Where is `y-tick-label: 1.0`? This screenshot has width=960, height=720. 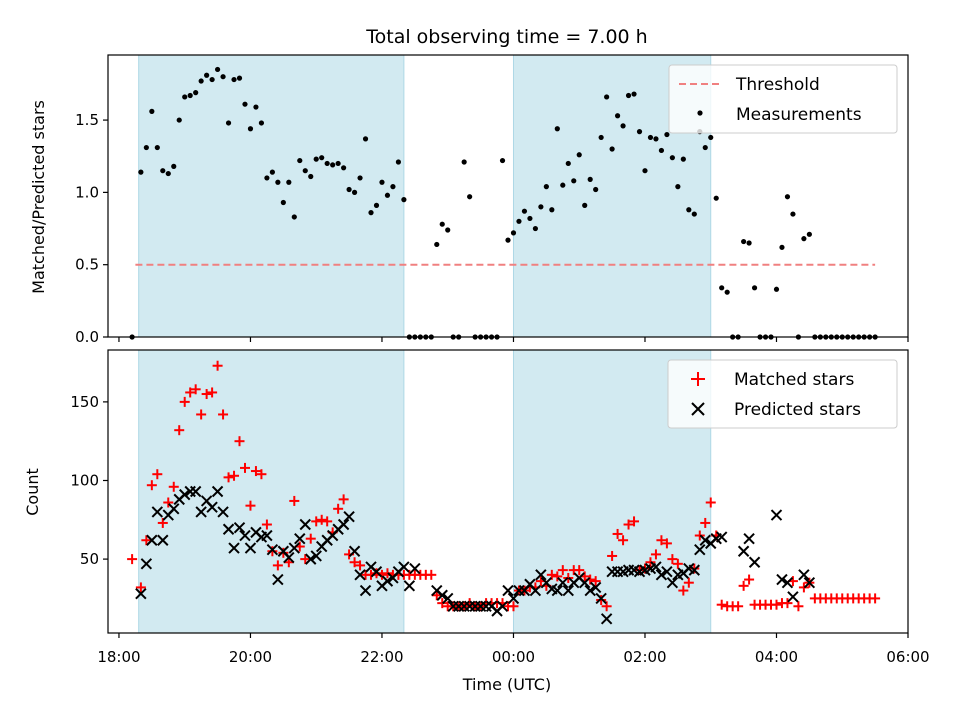 y-tick-label: 1.0 is located at coordinates (87, 192).